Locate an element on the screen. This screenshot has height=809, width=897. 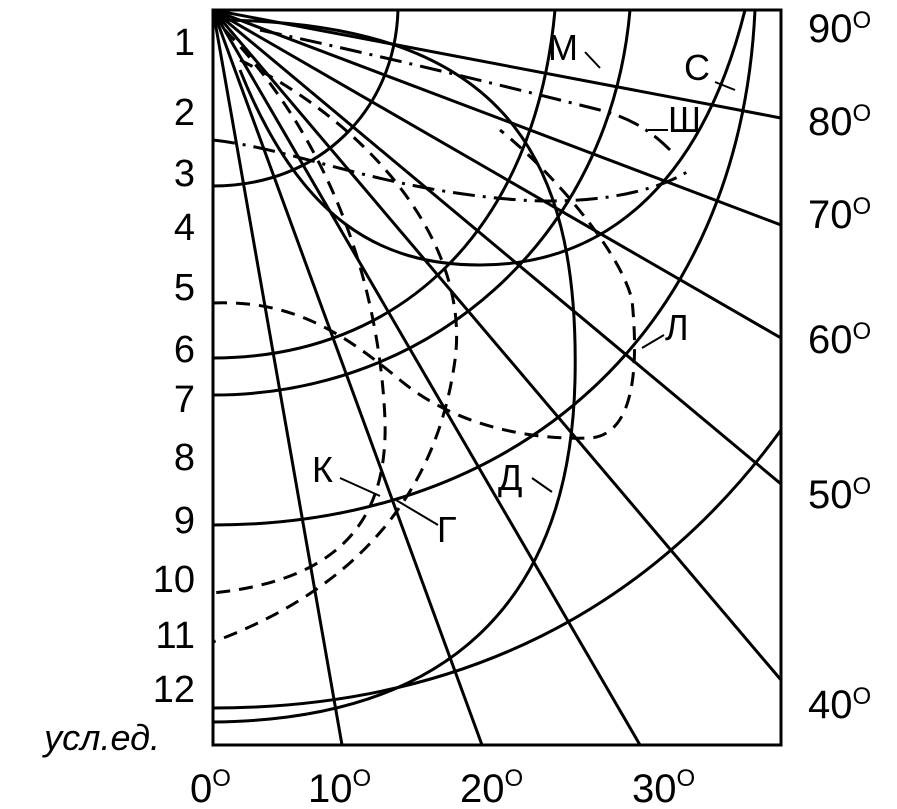
right-tick-80: 80O is located at coordinates (839, 122).